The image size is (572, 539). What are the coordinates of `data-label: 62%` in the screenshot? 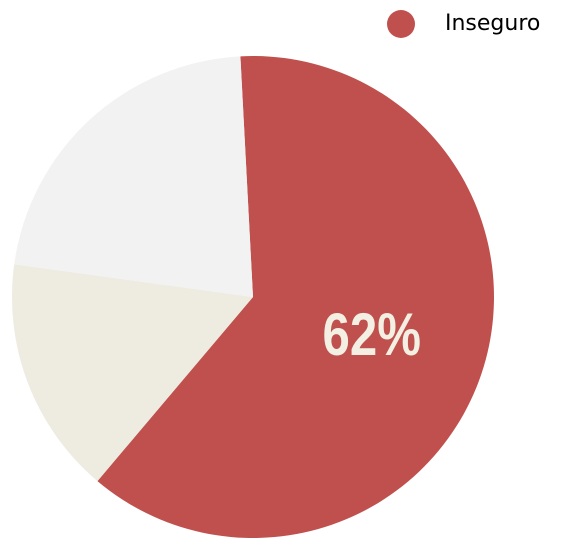 It's located at (372, 334).